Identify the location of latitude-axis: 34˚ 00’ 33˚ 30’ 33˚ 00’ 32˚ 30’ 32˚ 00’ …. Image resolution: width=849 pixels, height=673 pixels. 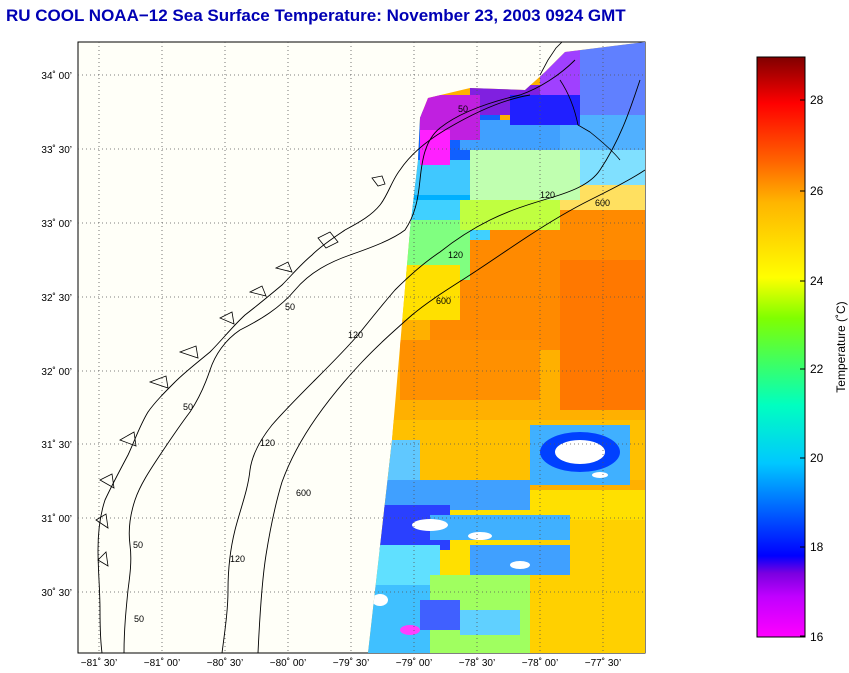
(56, 334).